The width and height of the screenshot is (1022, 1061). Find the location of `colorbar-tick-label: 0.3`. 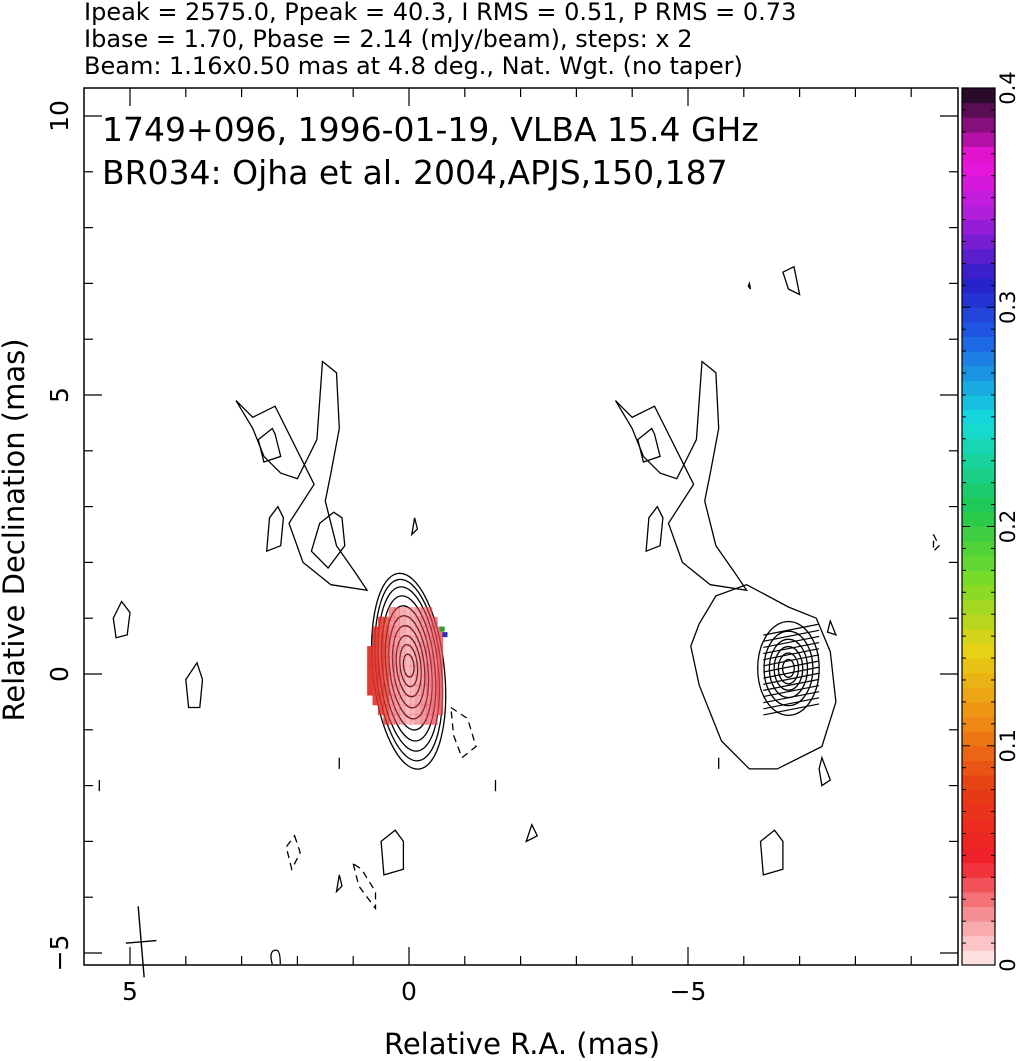

colorbar-tick-label: 0.3 is located at coordinates (1008, 307).